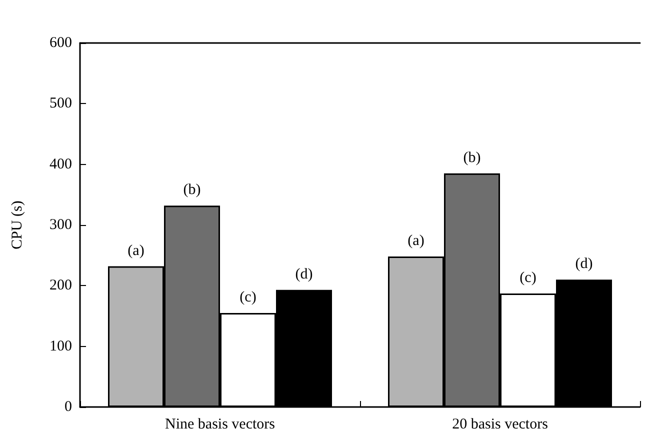  What do you see at coordinates (220, 424) in the screenshot?
I see `x-tick-label: Nine basis vectors` at bounding box center [220, 424].